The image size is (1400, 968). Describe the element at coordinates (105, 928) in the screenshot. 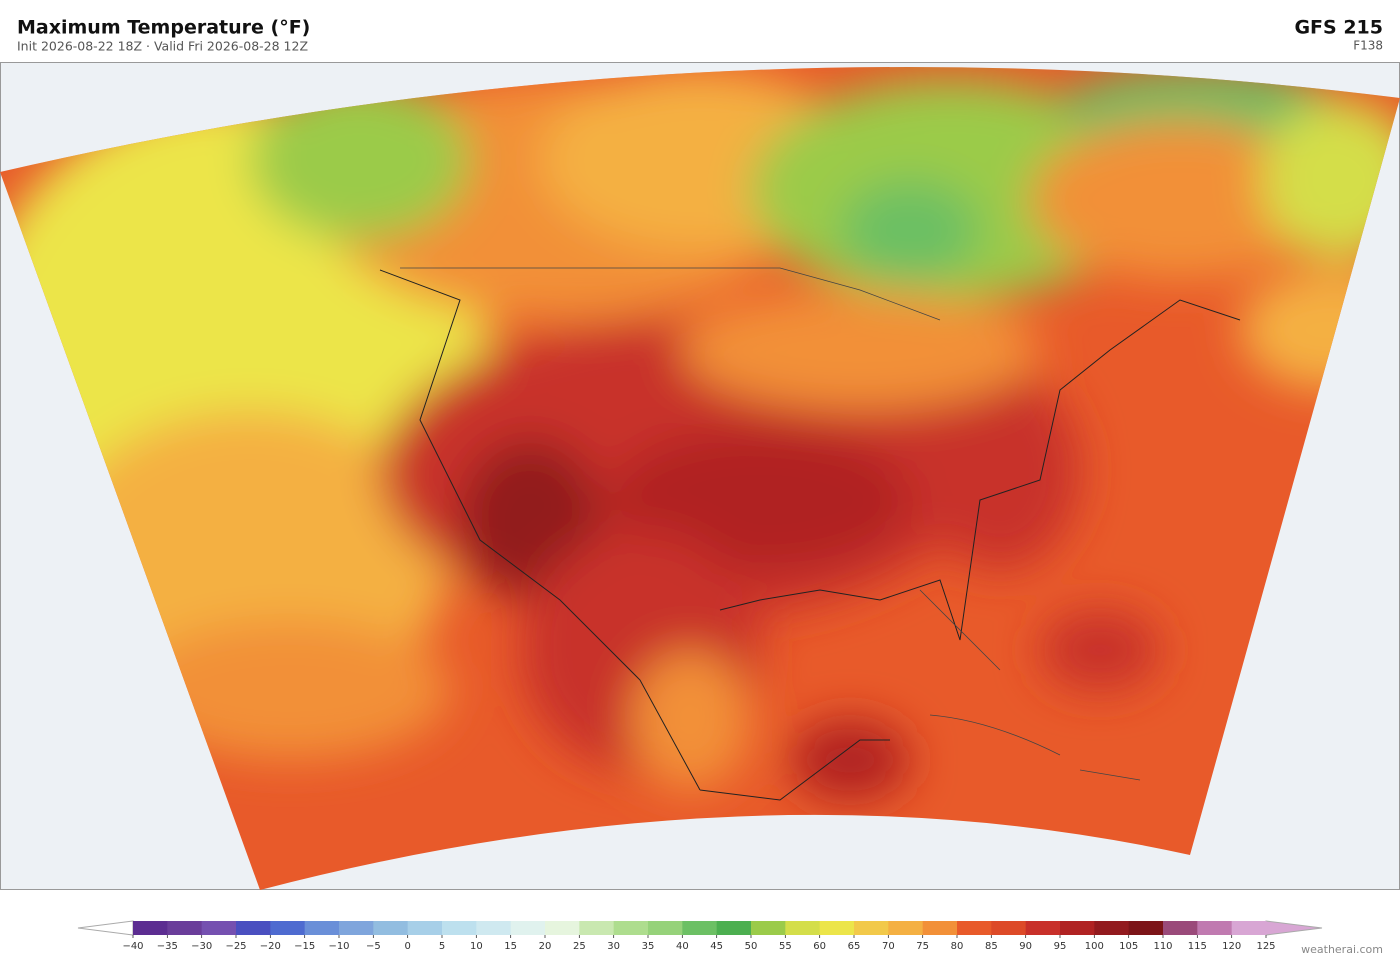

I see `colorbar-low-extension` at that location.